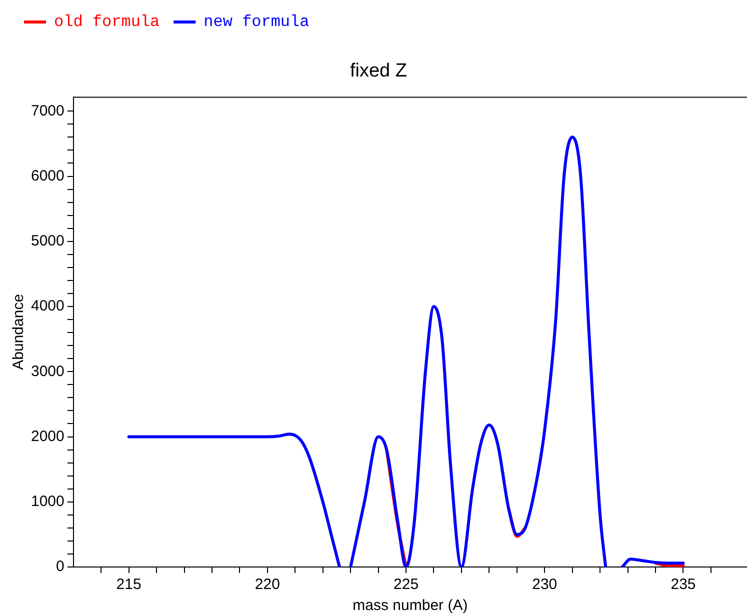 This screenshot has height=615, width=747. I want to click on x-tick-label: 225, so click(406, 585).